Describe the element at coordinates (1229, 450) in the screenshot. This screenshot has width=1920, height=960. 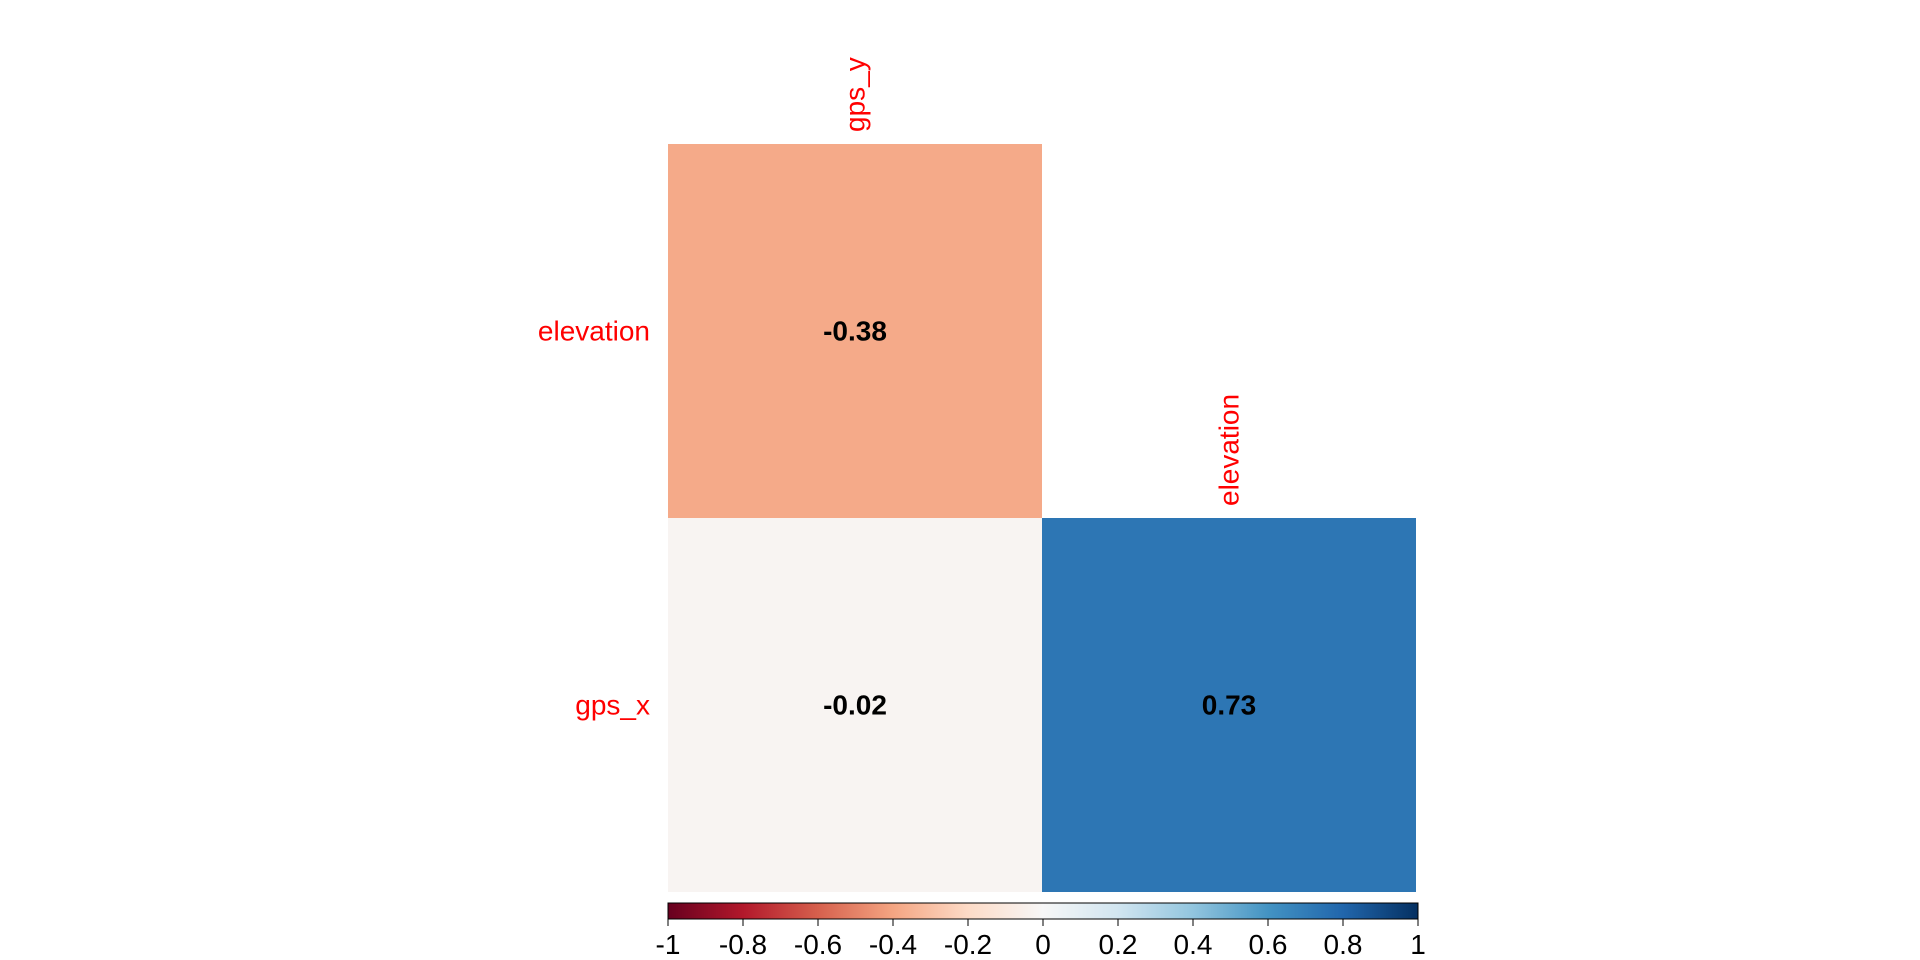
I see `column-label: elevation` at that location.